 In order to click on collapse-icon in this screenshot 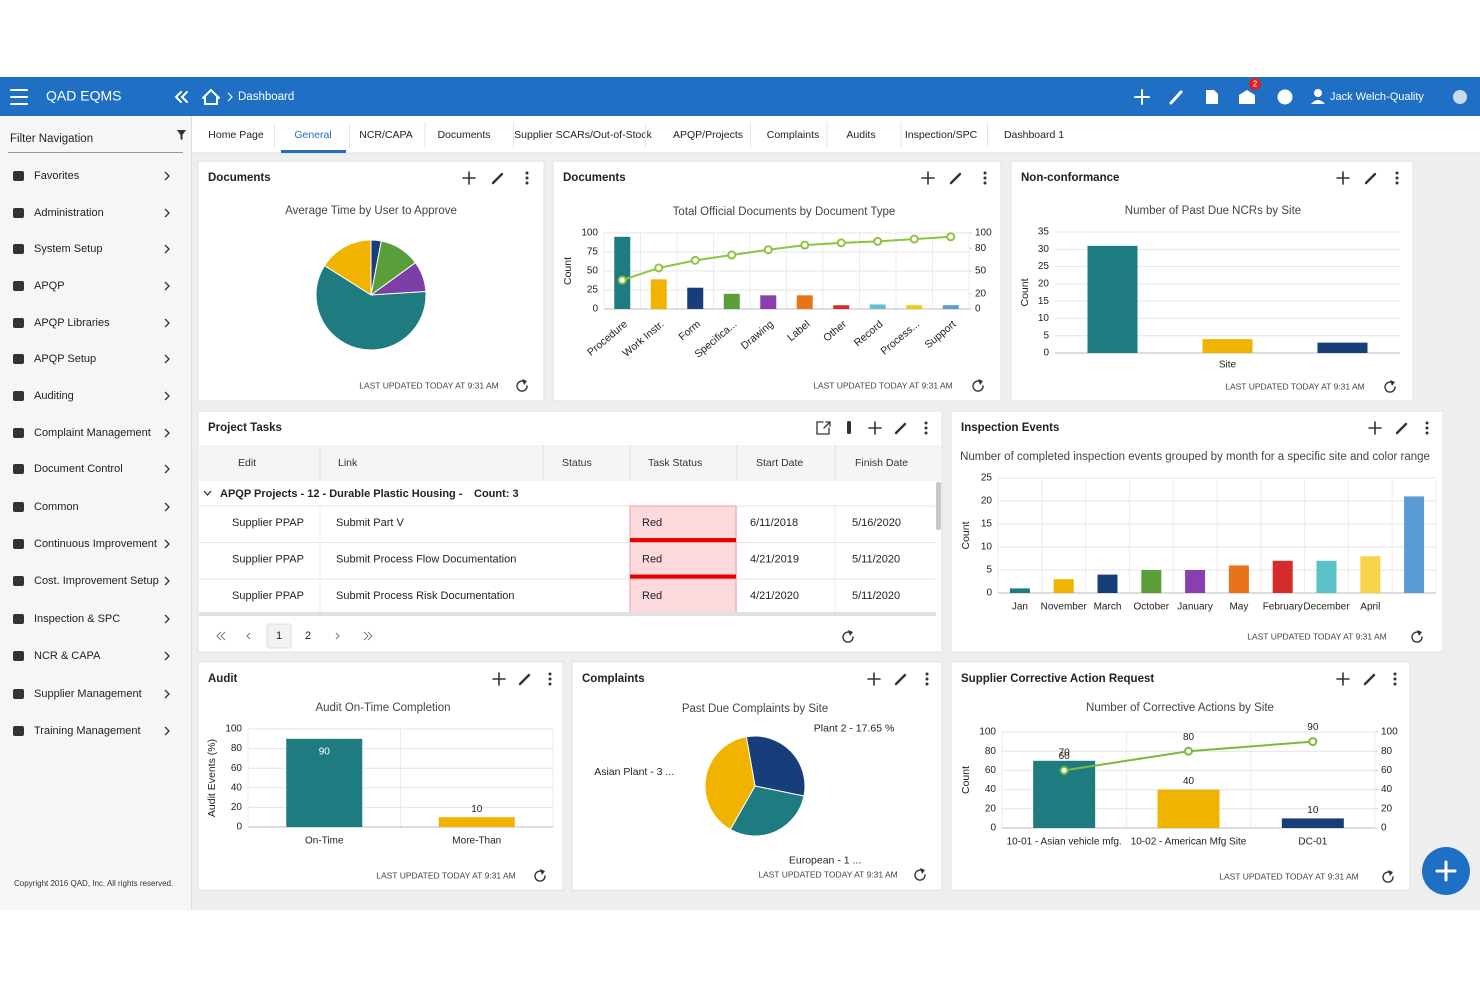, I will do `click(181, 97)`.